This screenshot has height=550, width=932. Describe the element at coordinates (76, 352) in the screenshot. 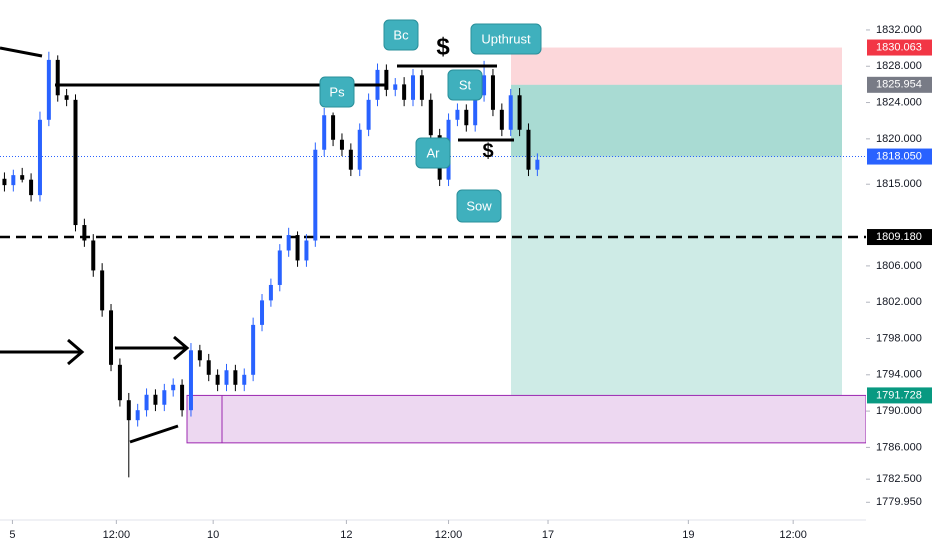

I see `arrow-head` at that location.